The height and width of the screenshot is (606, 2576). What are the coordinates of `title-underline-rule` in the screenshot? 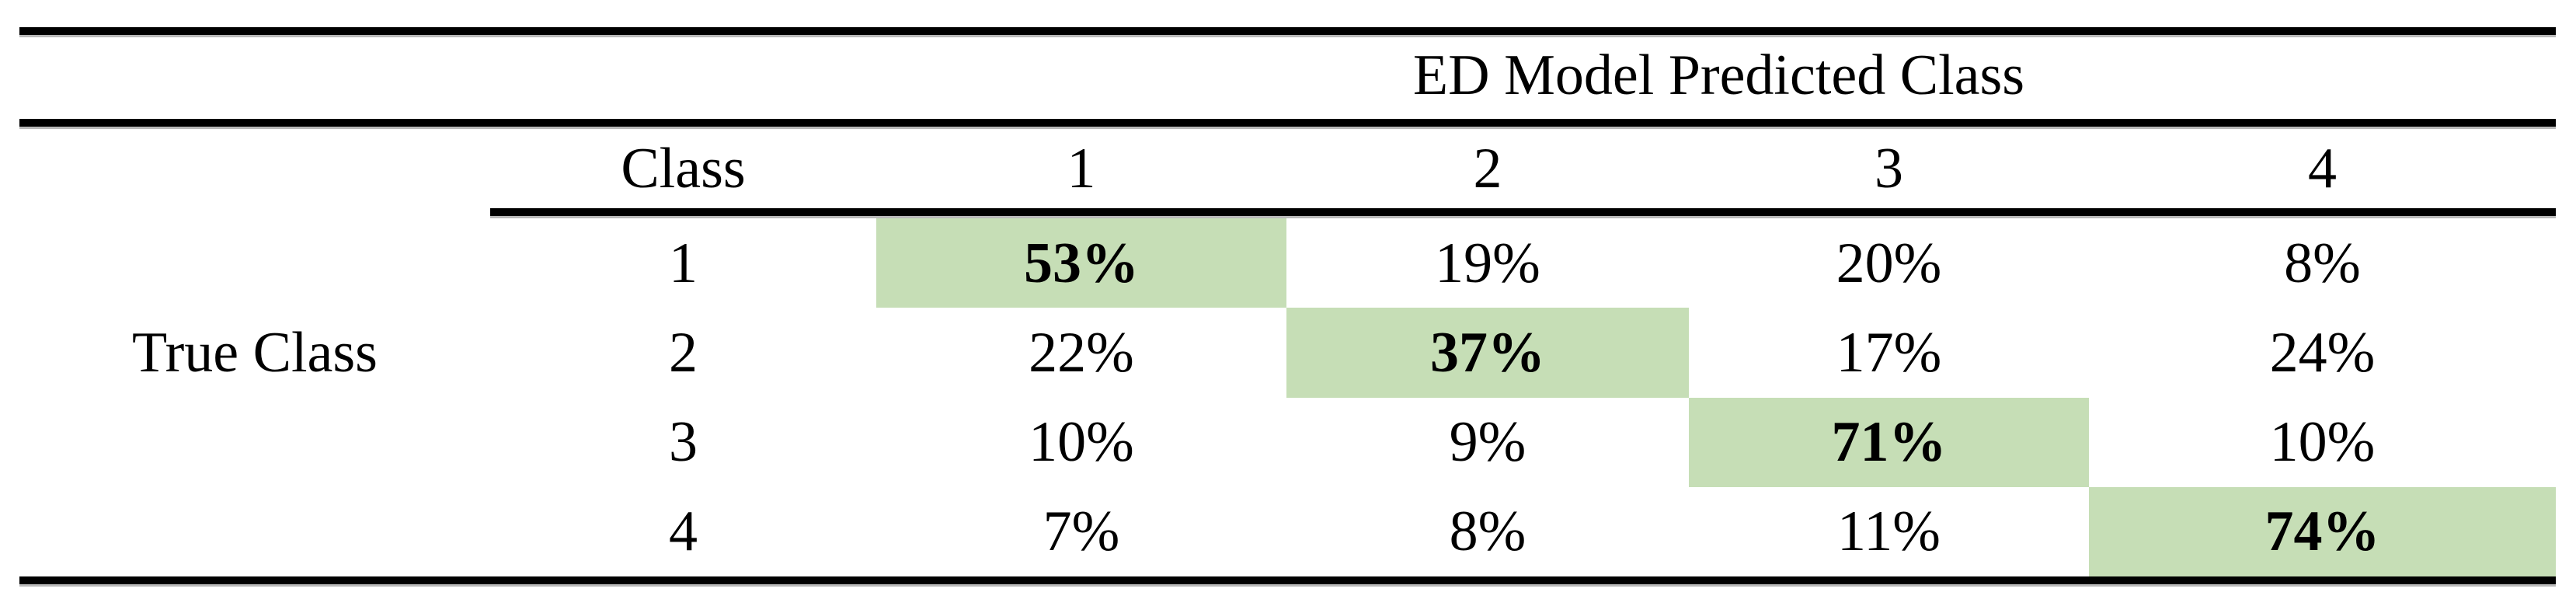 It's located at (1287, 124).